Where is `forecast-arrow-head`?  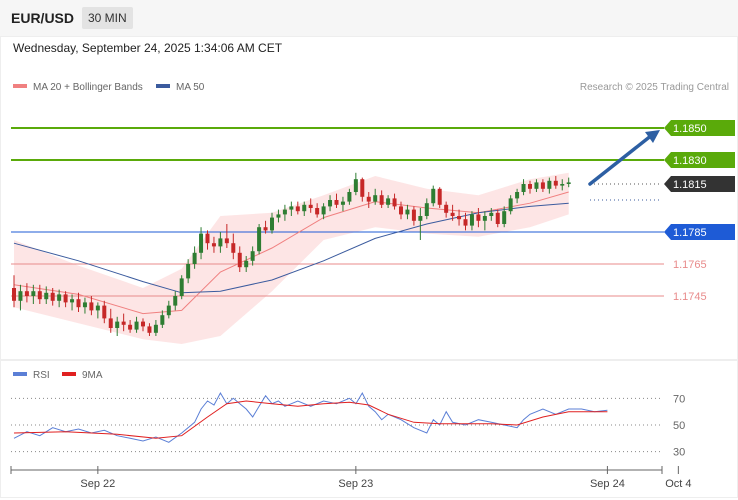 forecast-arrow-head is located at coordinates (652, 136).